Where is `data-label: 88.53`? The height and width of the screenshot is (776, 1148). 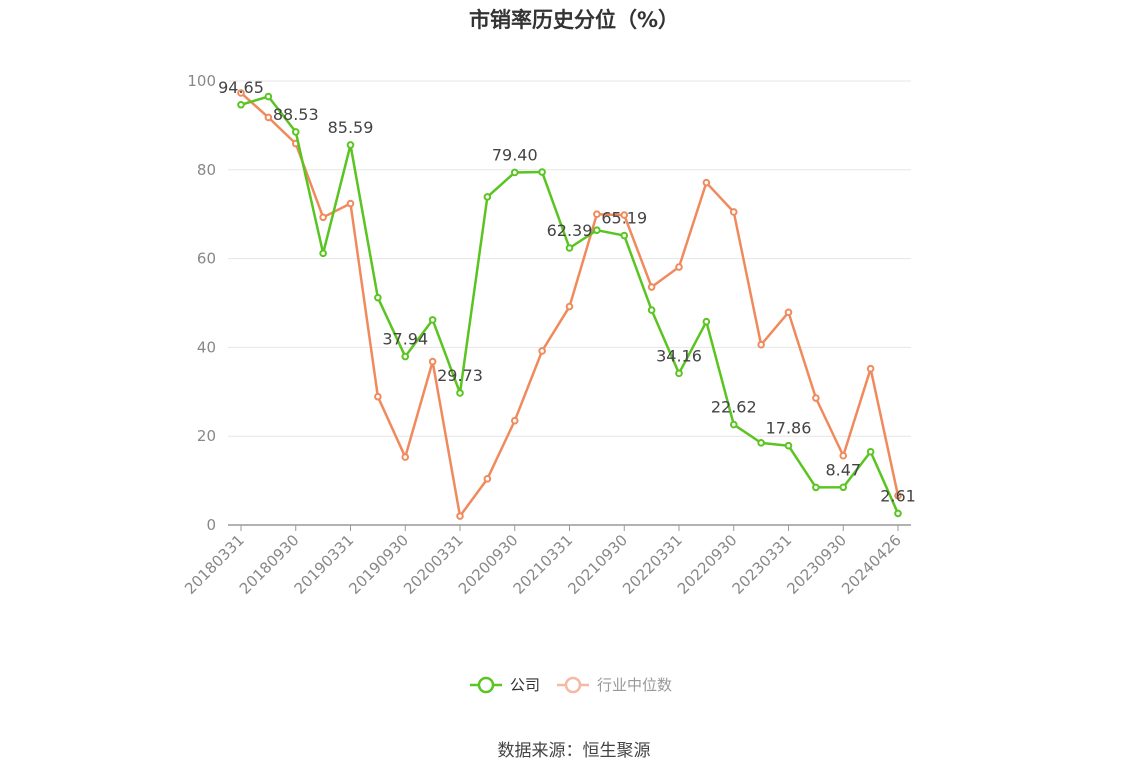 data-label: 88.53 is located at coordinates (296, 114).